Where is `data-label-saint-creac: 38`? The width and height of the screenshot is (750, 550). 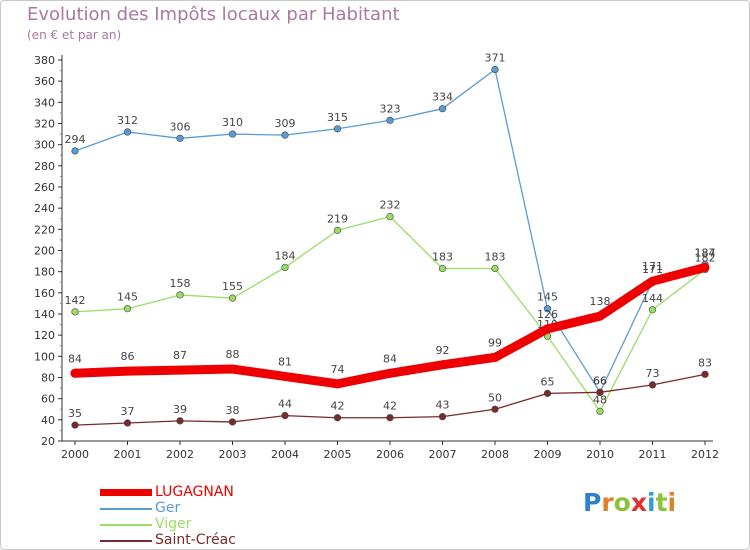 data-label-saint-creac: 38 is located at coordinates (233, 410).